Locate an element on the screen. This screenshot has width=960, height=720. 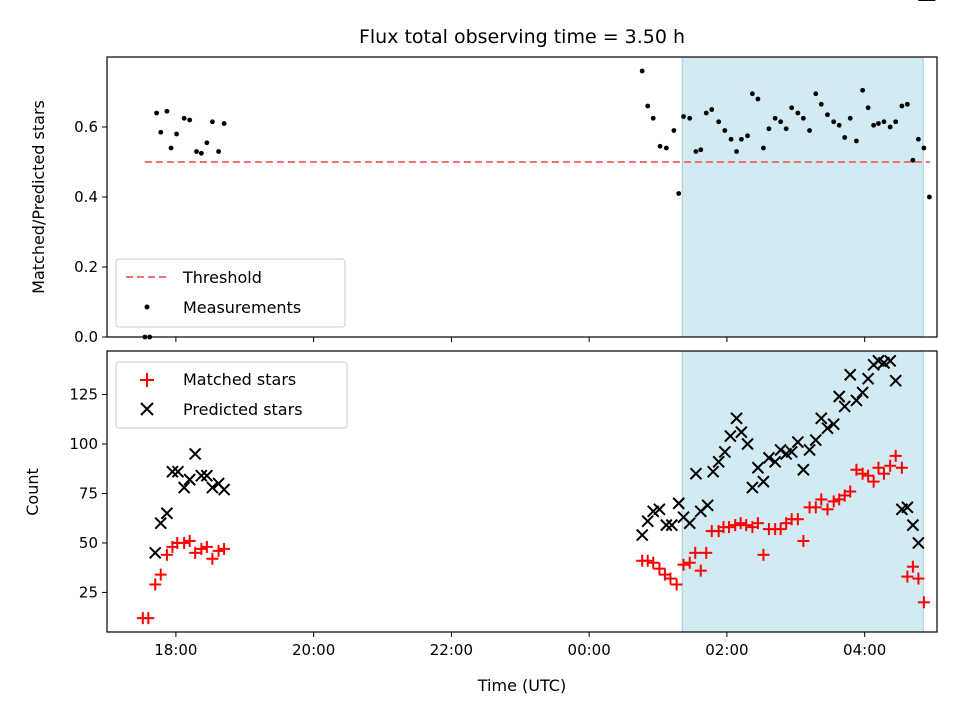
x-tick-label: 22:00 is located at coordinates (451, 650).